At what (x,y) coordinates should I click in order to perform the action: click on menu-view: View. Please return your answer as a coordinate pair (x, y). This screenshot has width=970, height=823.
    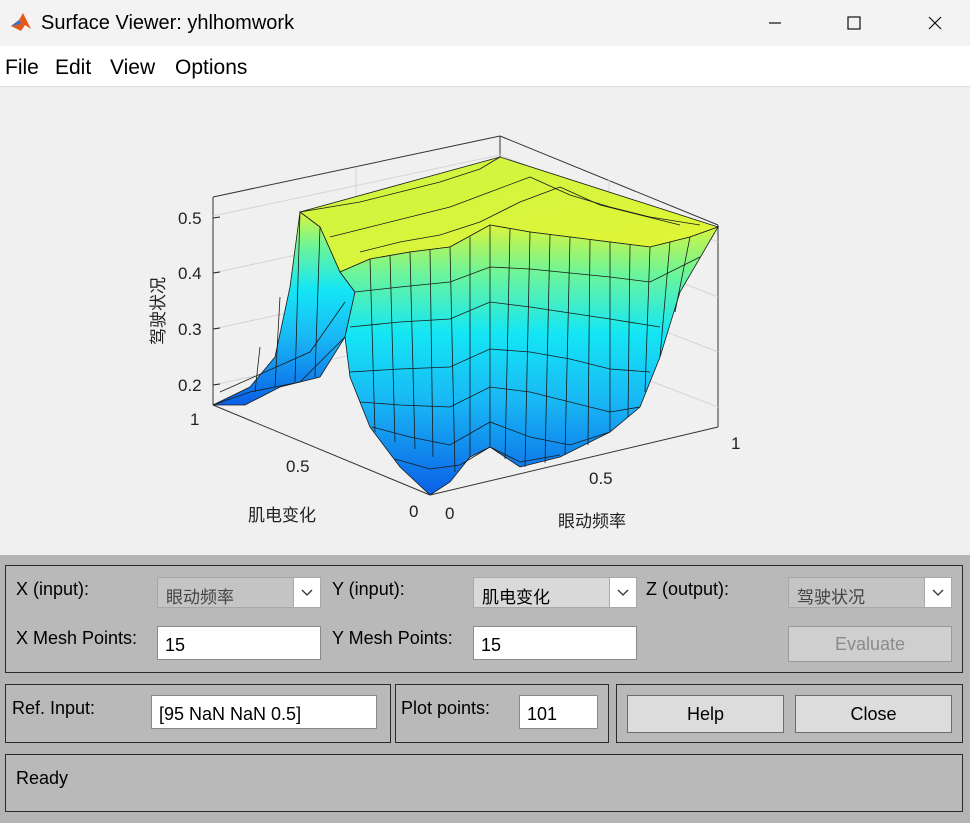
    Looking at the image, I should click on (133, 67).